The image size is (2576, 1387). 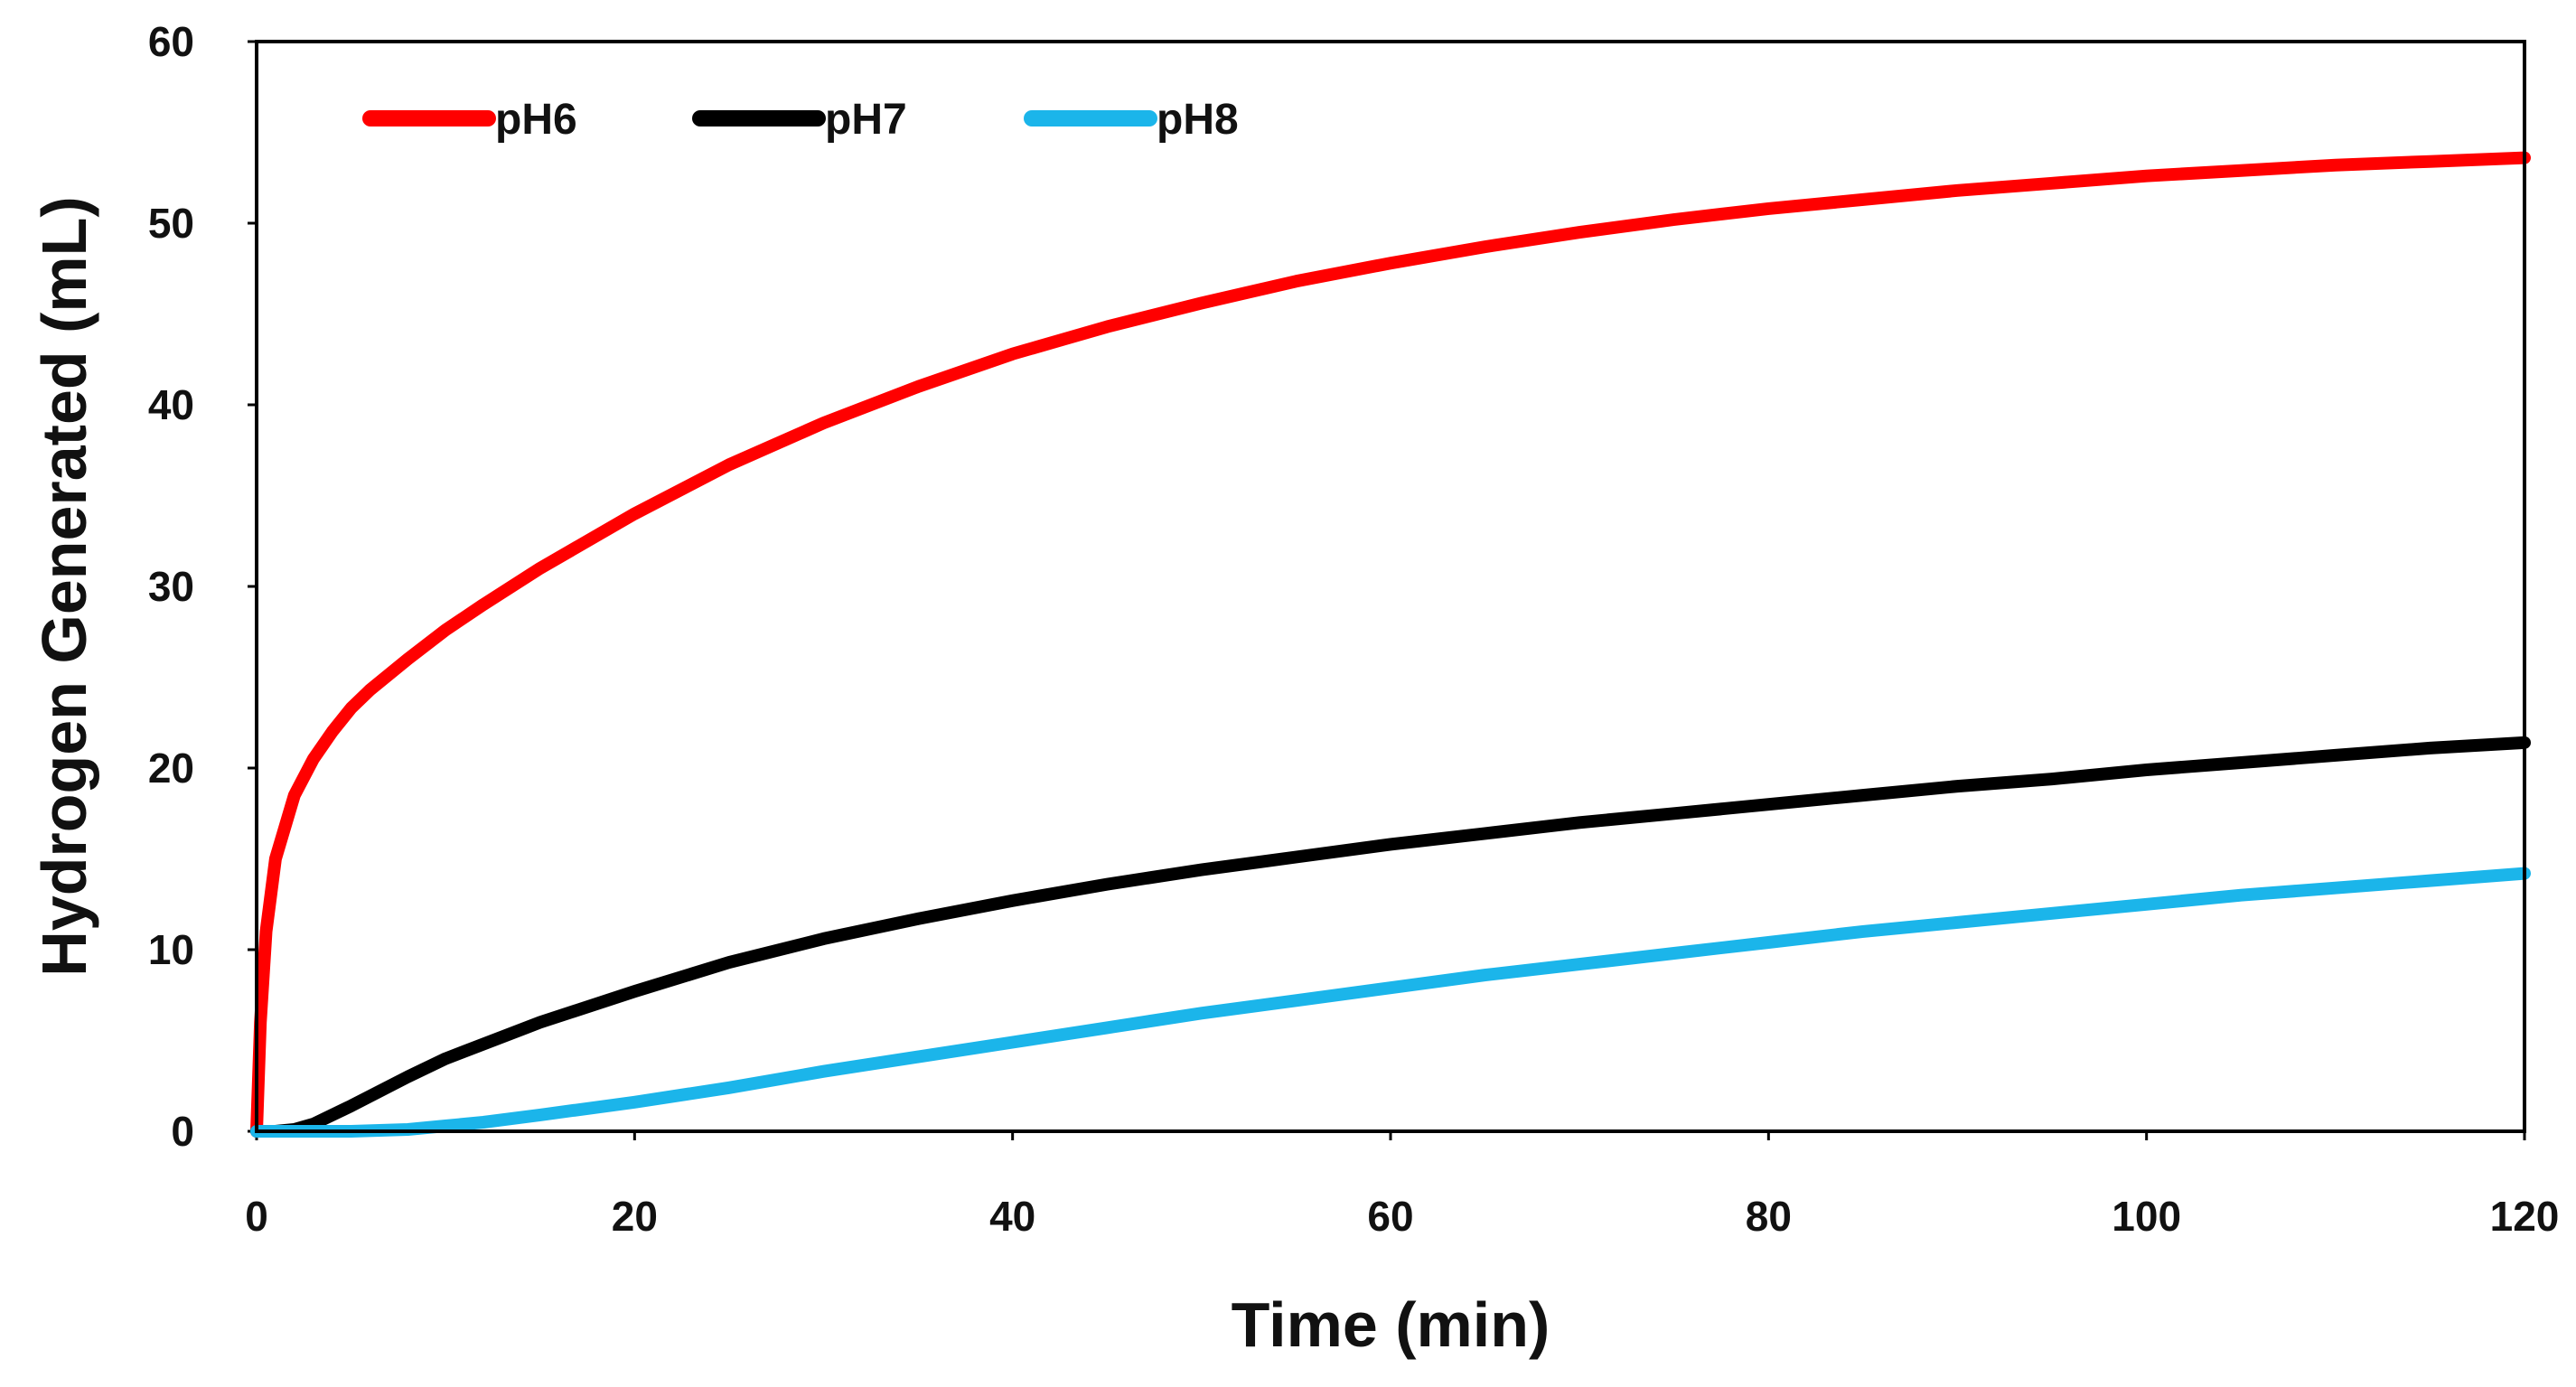 What do you see at coordinates (182, 1131) in the screenshot?
I see `y-tick-label: 0` at bounding box center [182, 1131].